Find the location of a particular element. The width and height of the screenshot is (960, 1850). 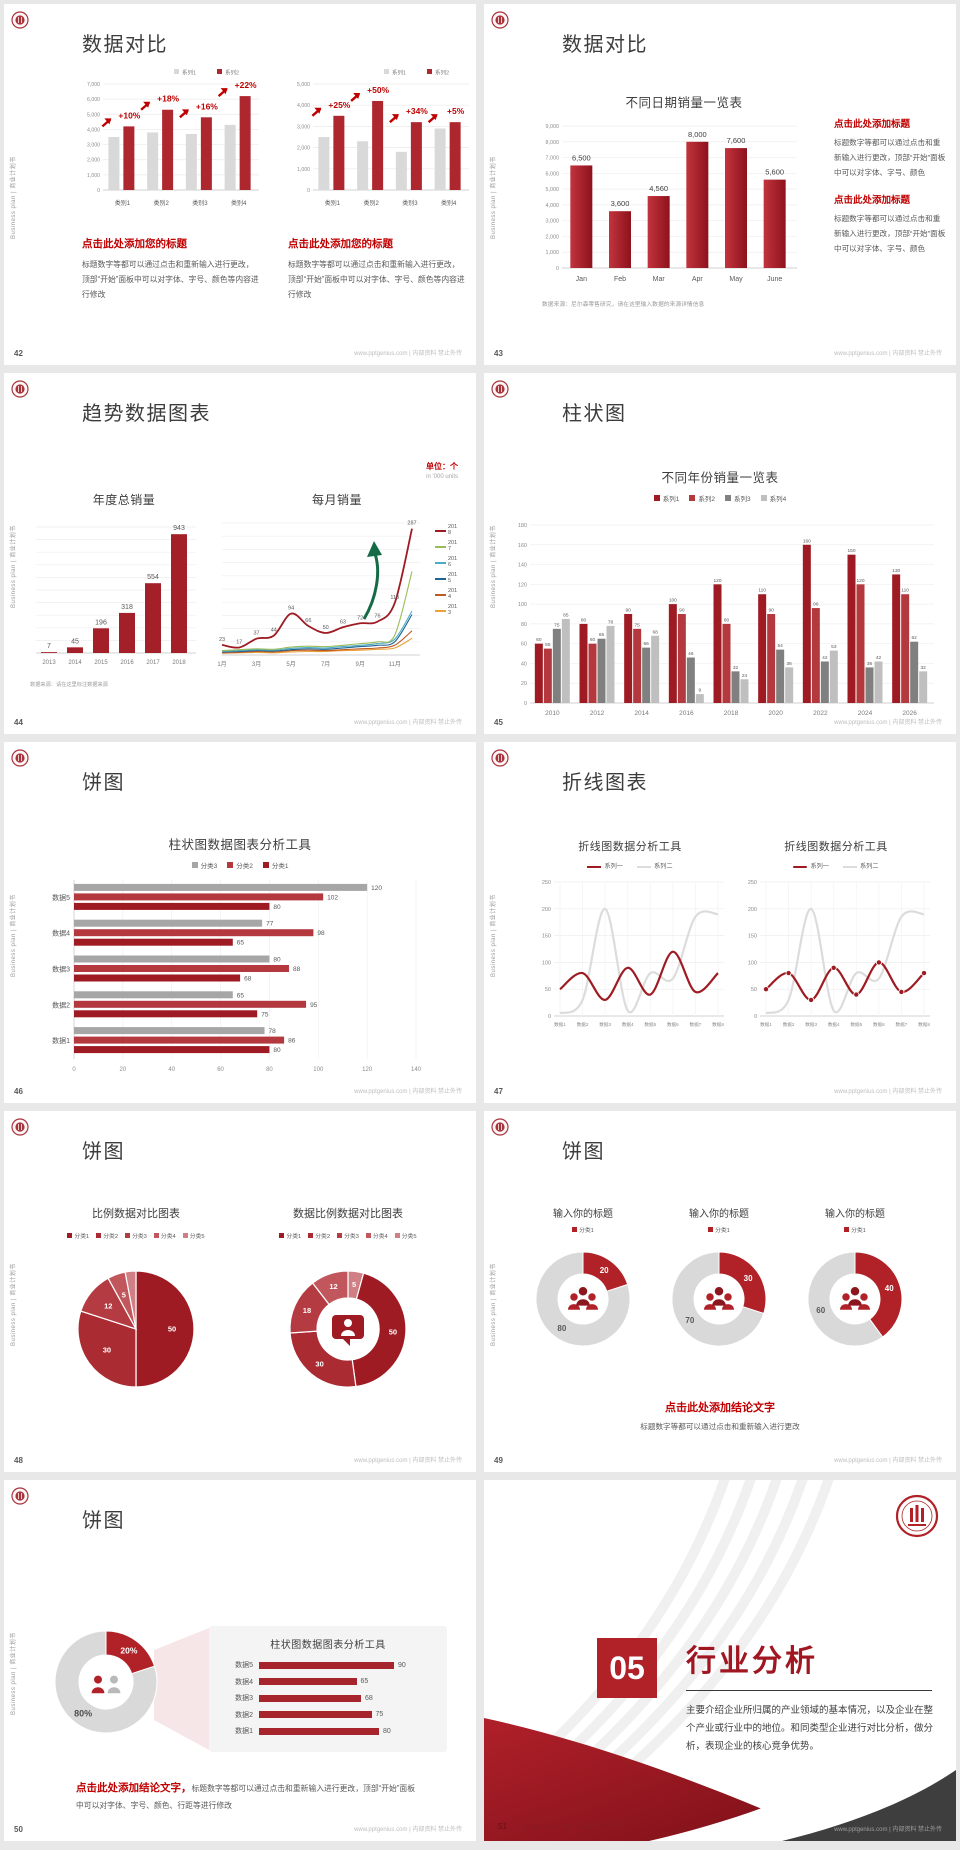

panel-bar-row: 数据1 80 is located at coordinates (328, 1731).